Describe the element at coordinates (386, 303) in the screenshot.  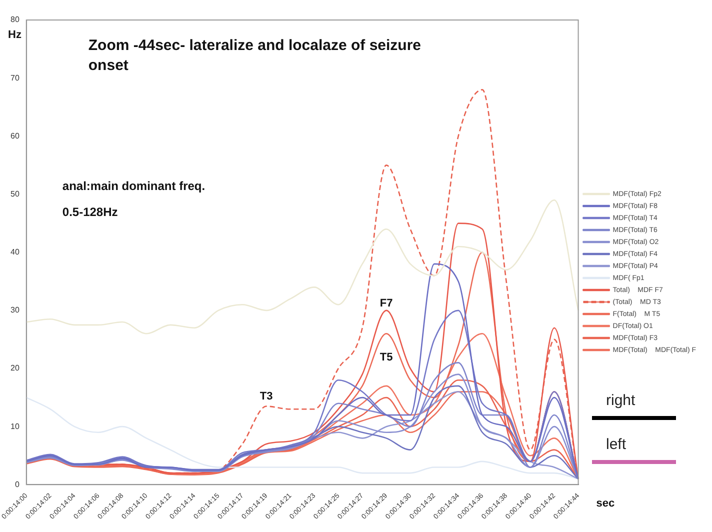
I see `annotation: F7` at that location.